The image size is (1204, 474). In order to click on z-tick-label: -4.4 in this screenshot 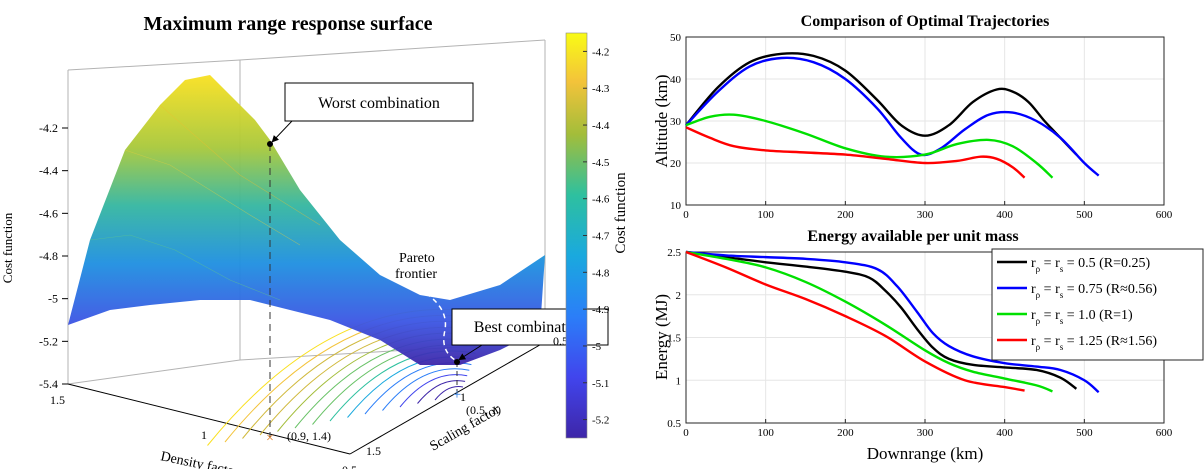, I will do `click(48, 171)`.